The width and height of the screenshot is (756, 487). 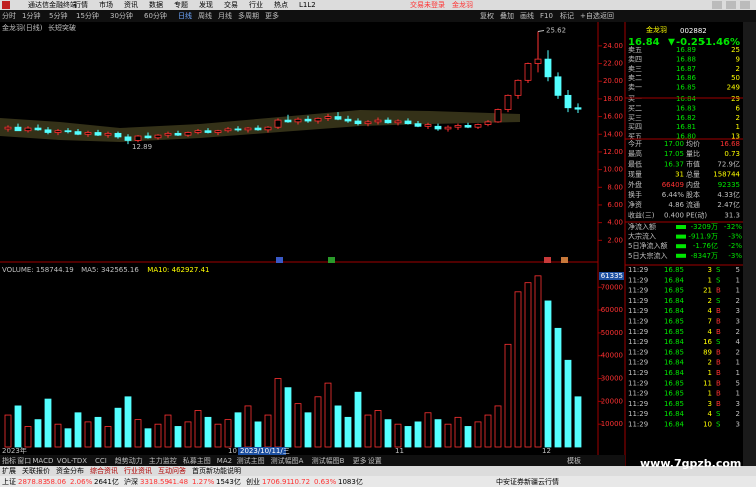 What do you see at coordinates (163, 460) in the screenshot?
I see `indicator-tab: 主力监控` at bounding box center [163, 460].